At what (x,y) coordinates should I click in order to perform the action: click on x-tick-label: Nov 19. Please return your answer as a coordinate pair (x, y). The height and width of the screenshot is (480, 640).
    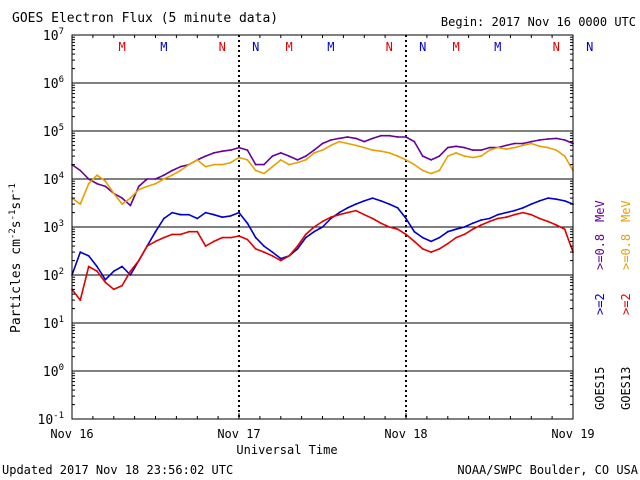
    Looking at the image, I should click on (572, 434).